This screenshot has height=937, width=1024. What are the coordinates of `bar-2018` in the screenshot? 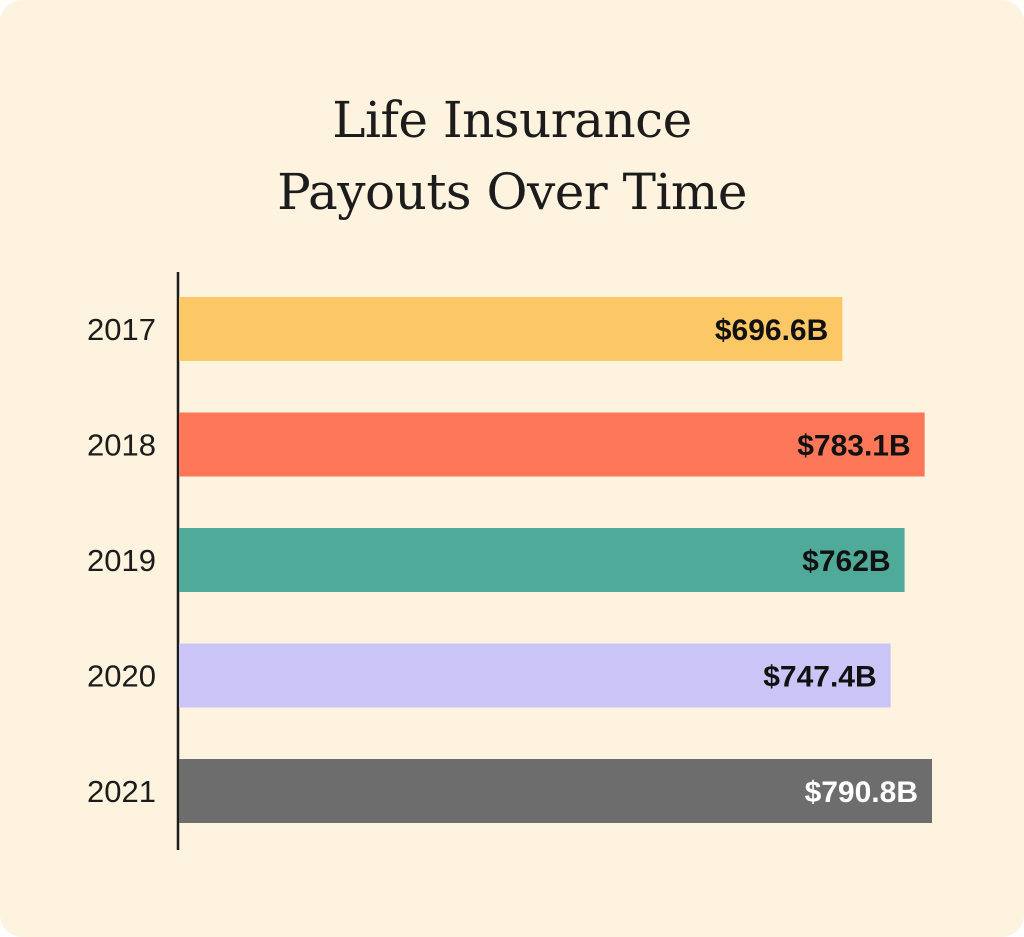 It's located at (552, 444).